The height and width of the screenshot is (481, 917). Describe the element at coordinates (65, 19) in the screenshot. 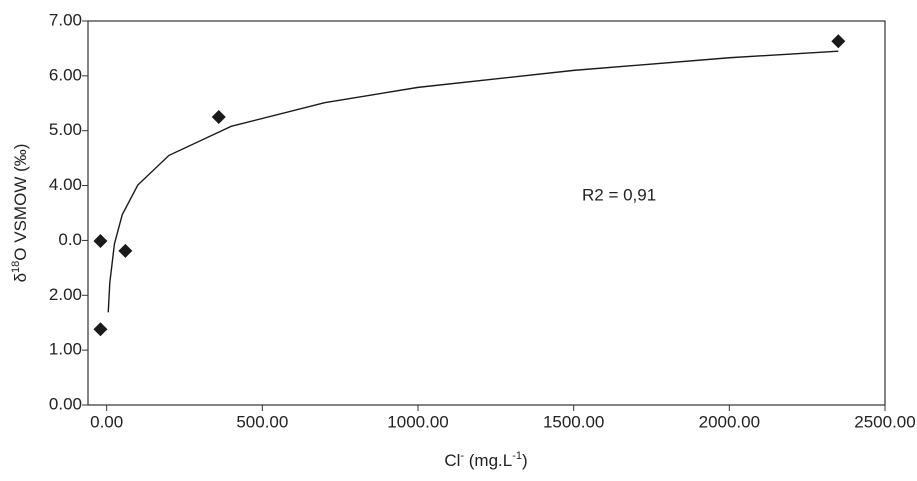

I see `y-tick-label: 7.00` at that location.